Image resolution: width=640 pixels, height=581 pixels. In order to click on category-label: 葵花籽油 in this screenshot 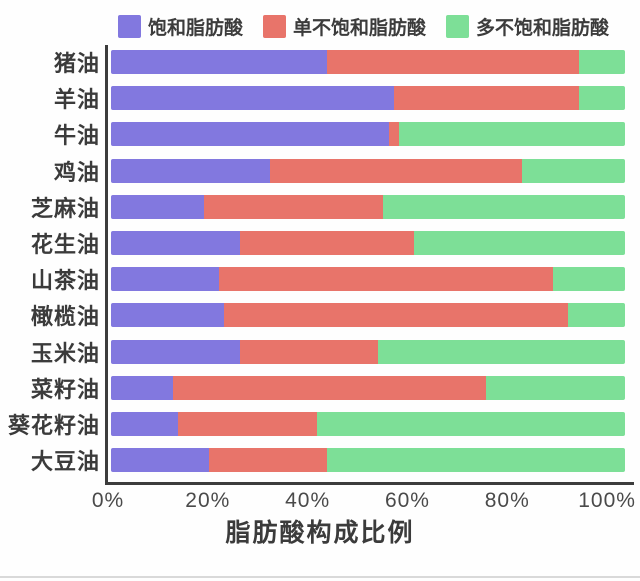, I will do `click(53, 425)`.